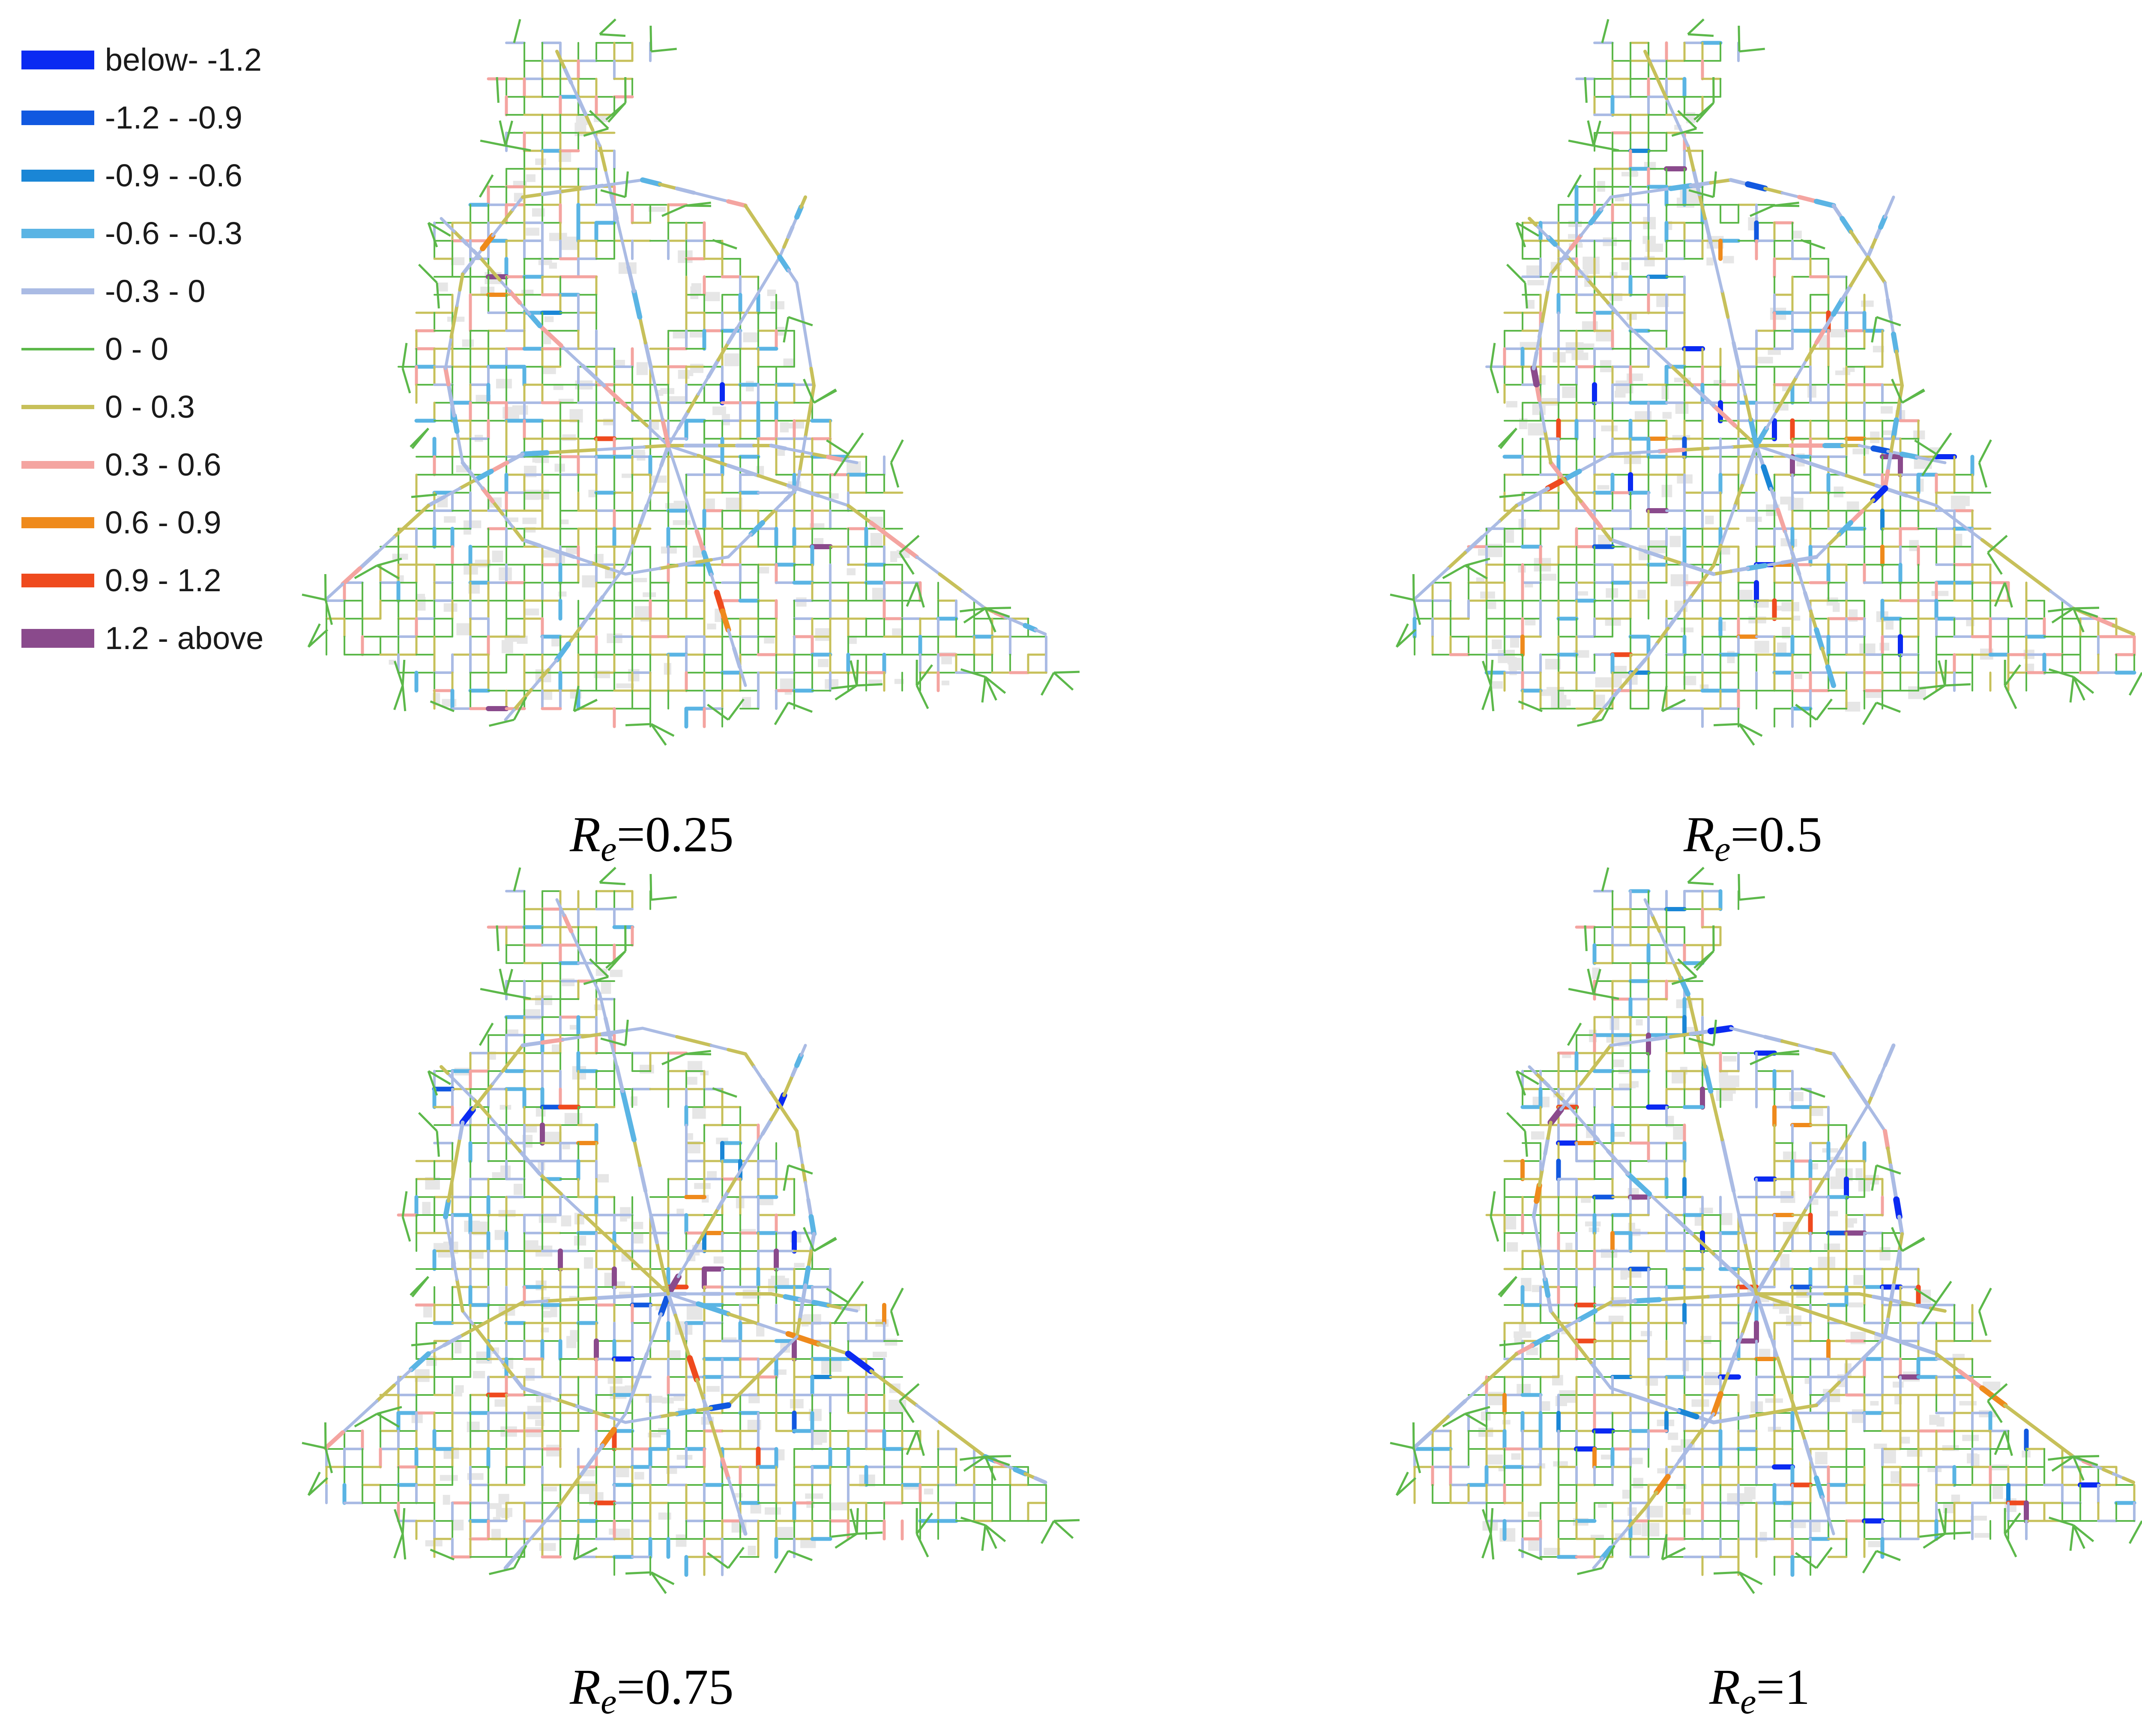 The width and height of the screenshot is (2142, 1736). Describe the element at coordinates (167, 580) in the screenshot. I see `legend-item: 0.9 - 1.2` at that location.